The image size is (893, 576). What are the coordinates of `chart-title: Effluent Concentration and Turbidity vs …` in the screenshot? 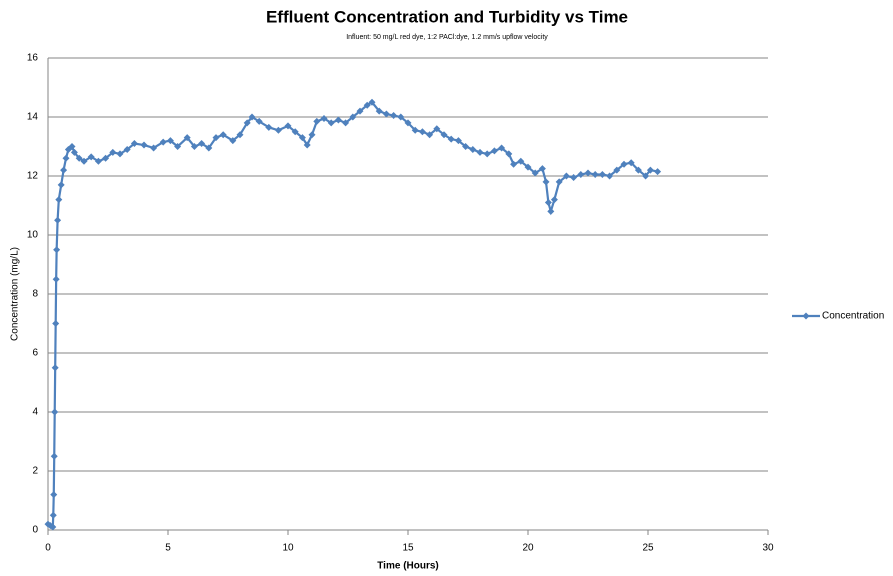 It's located at (447, 16).